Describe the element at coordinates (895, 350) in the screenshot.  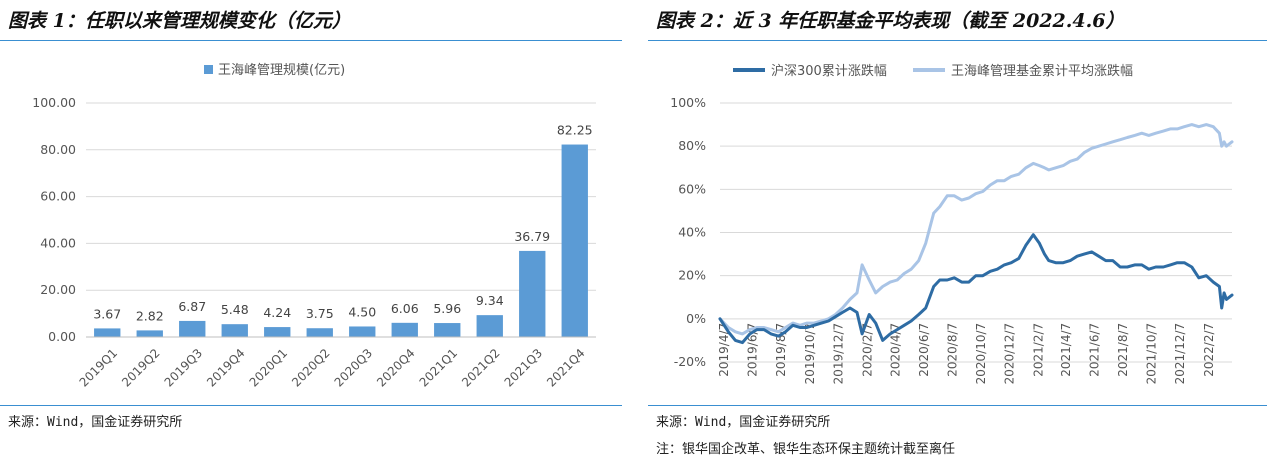
I see `x-tick-label: 2020/4/7` at that location.